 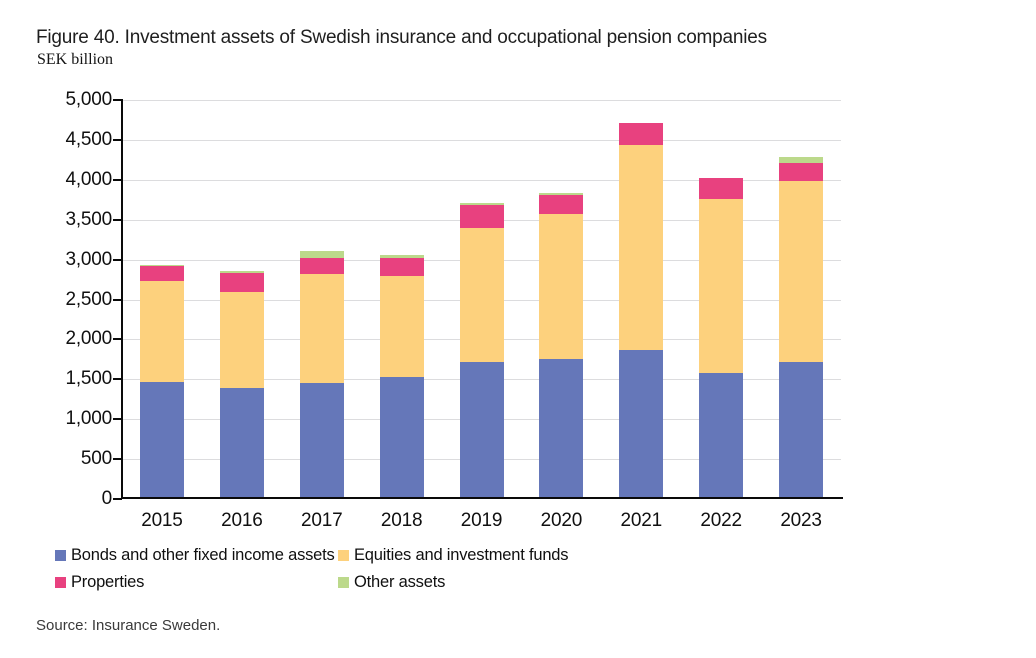 I want to click on x-axis-label: 2018, so click(x=401, y=520).